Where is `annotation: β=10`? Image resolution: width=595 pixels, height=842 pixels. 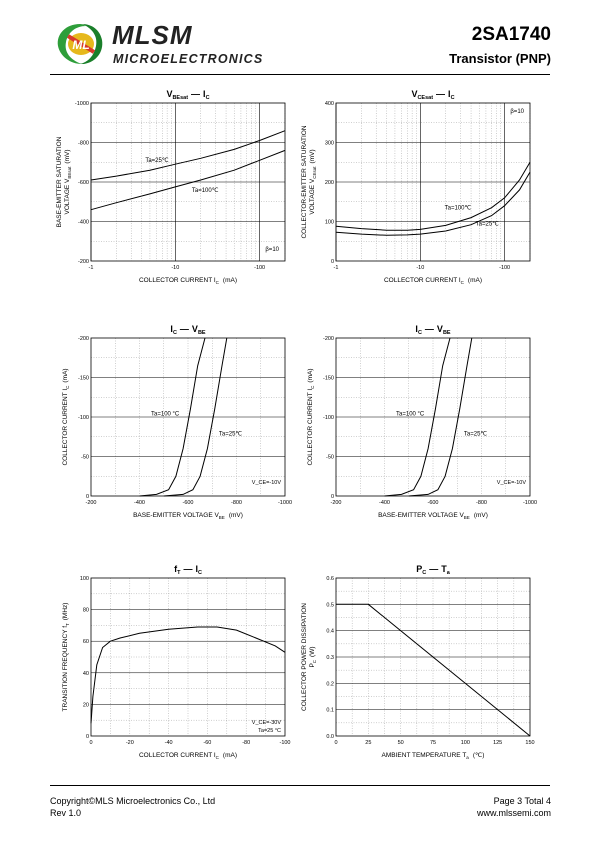
annotation: β=10 is located at coordinates (517, 112).